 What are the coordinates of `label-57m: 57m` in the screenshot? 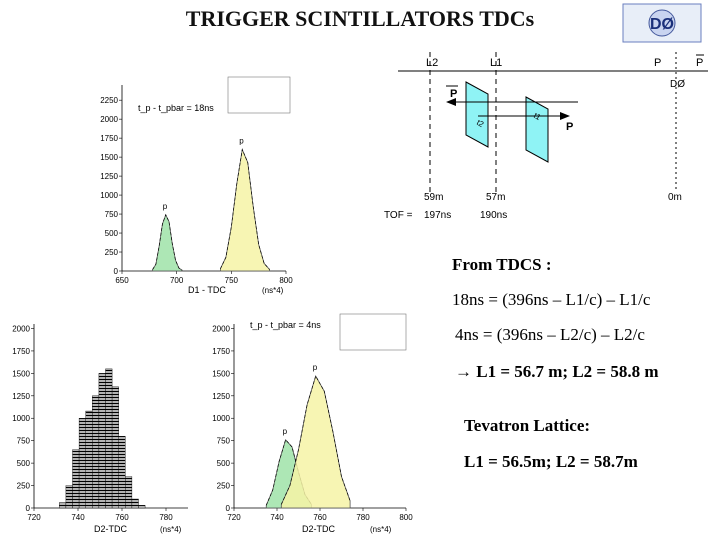 It's located at (495, 197).